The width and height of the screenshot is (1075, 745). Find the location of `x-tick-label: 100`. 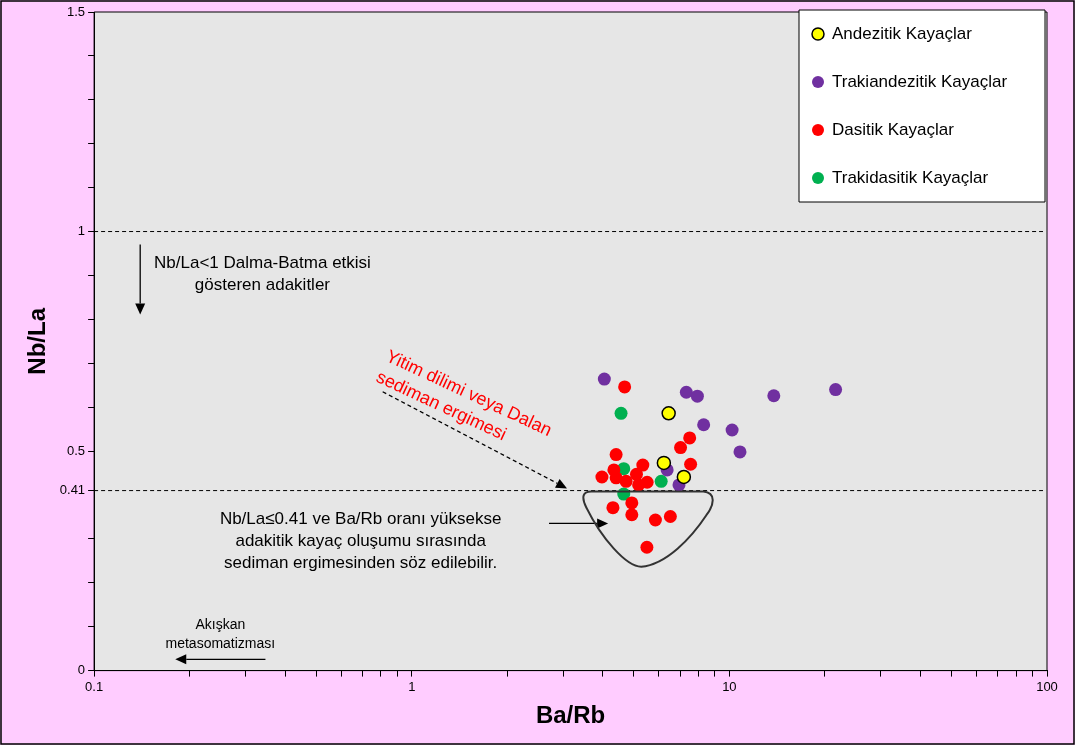

x-tick-label: 100 is located at coordinates (1047, 686).